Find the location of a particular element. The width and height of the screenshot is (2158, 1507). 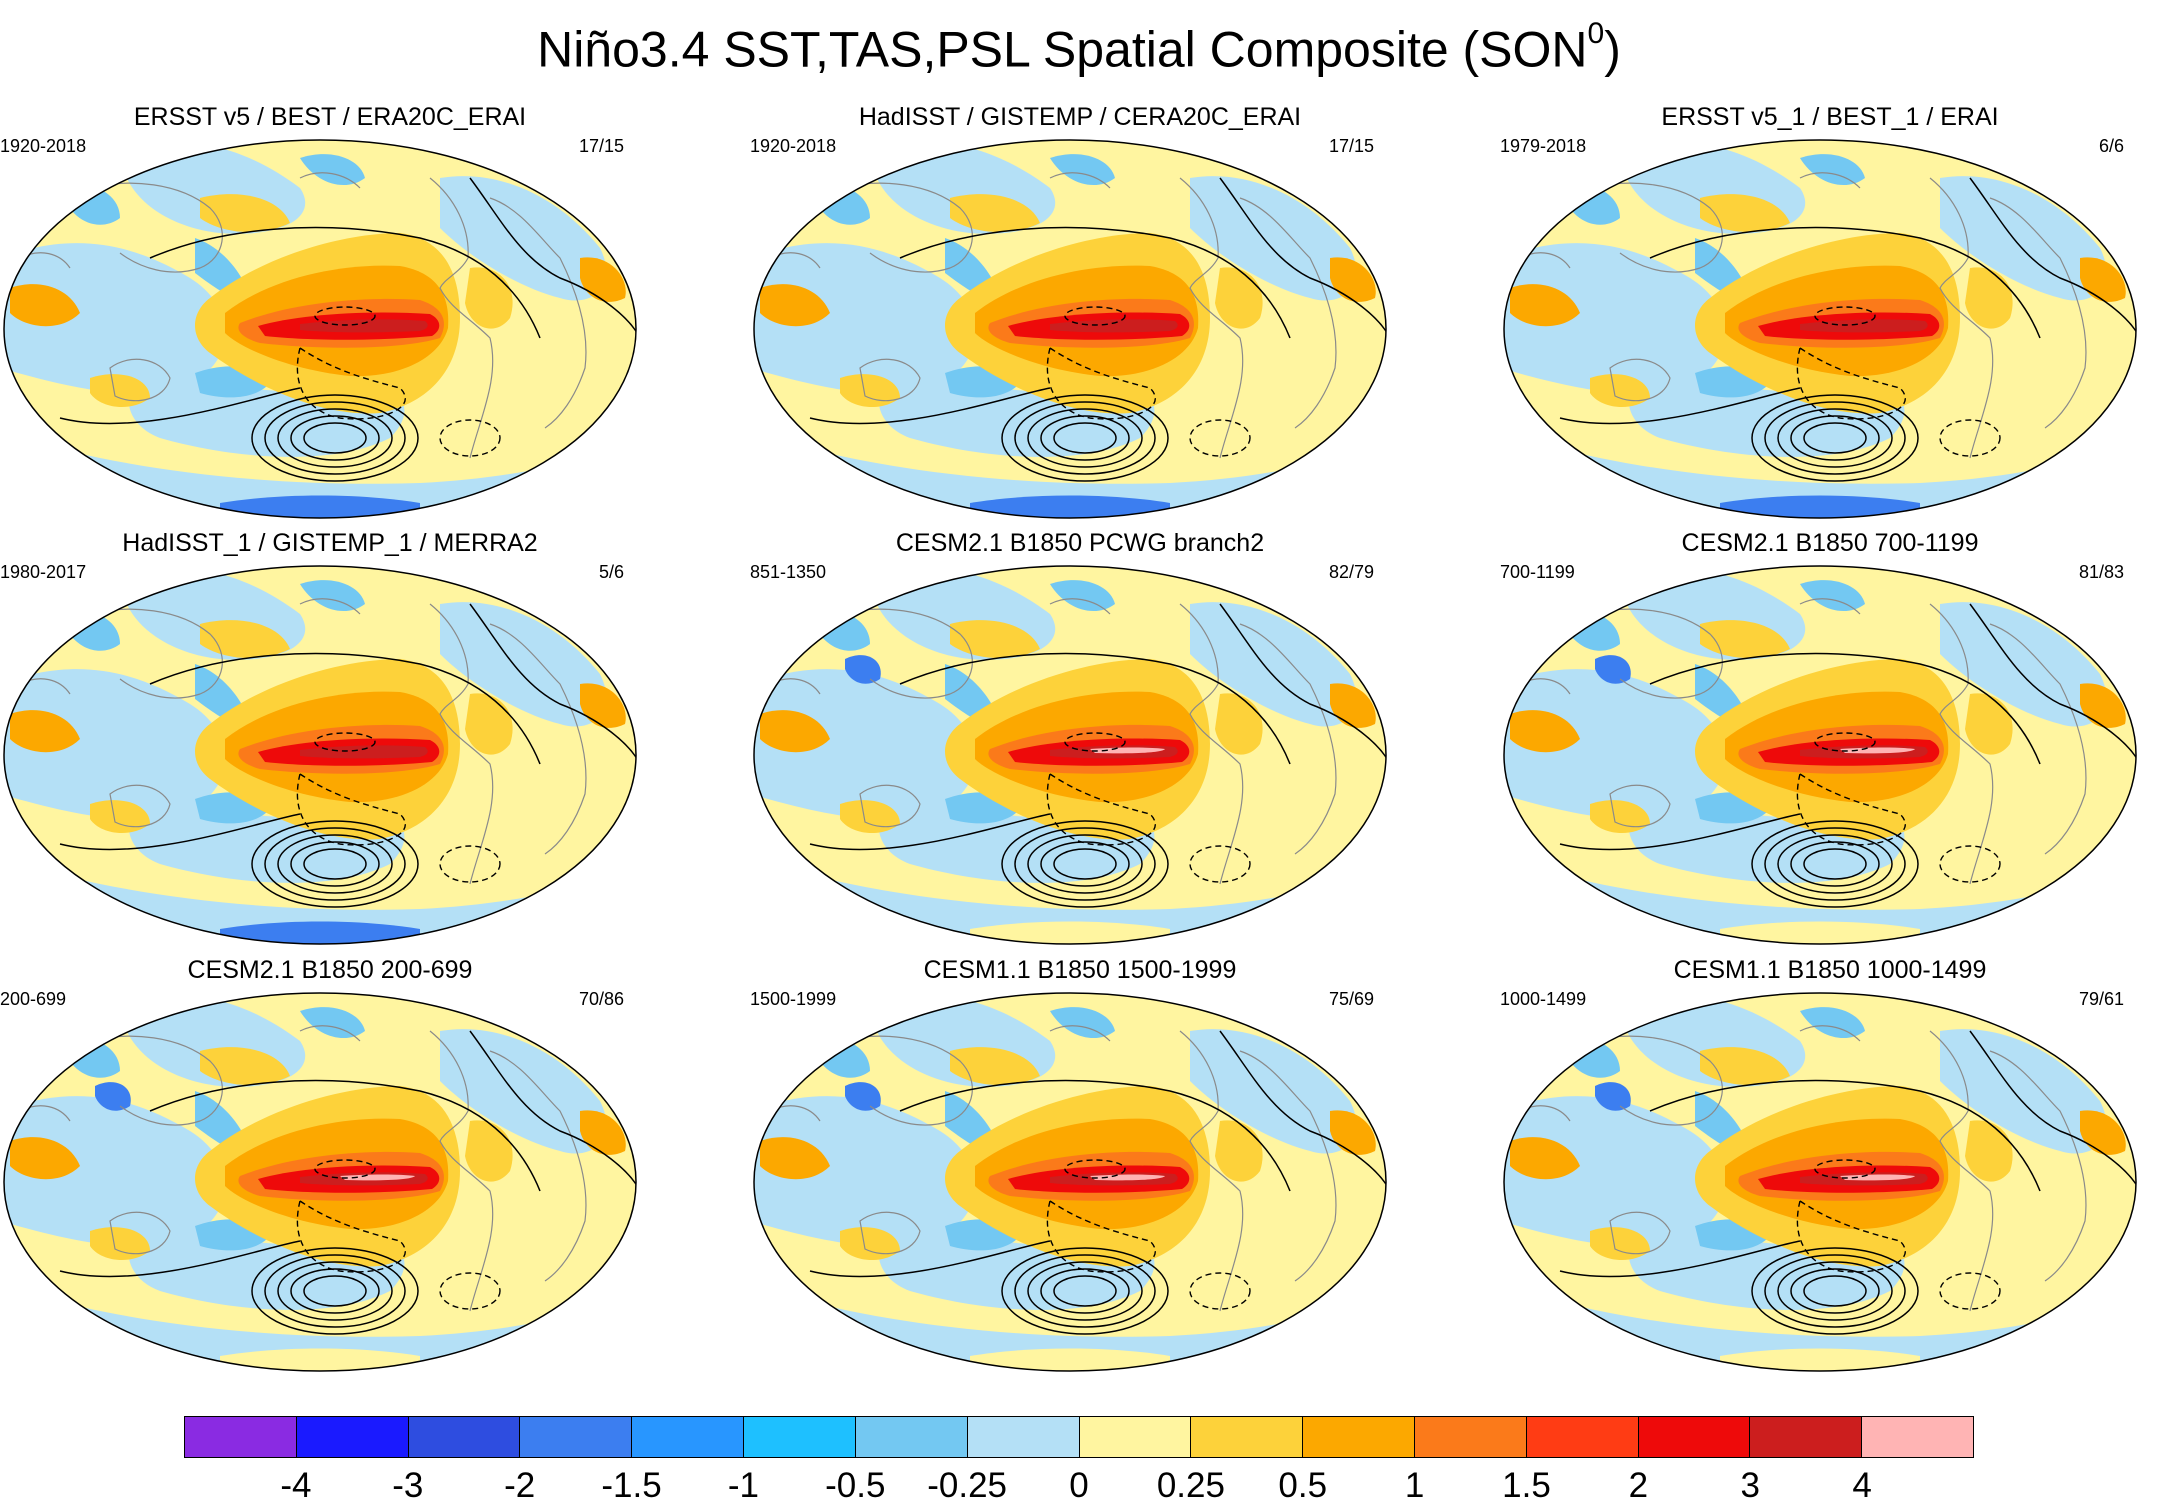

composite-map is located at coordinates (1070, 329).